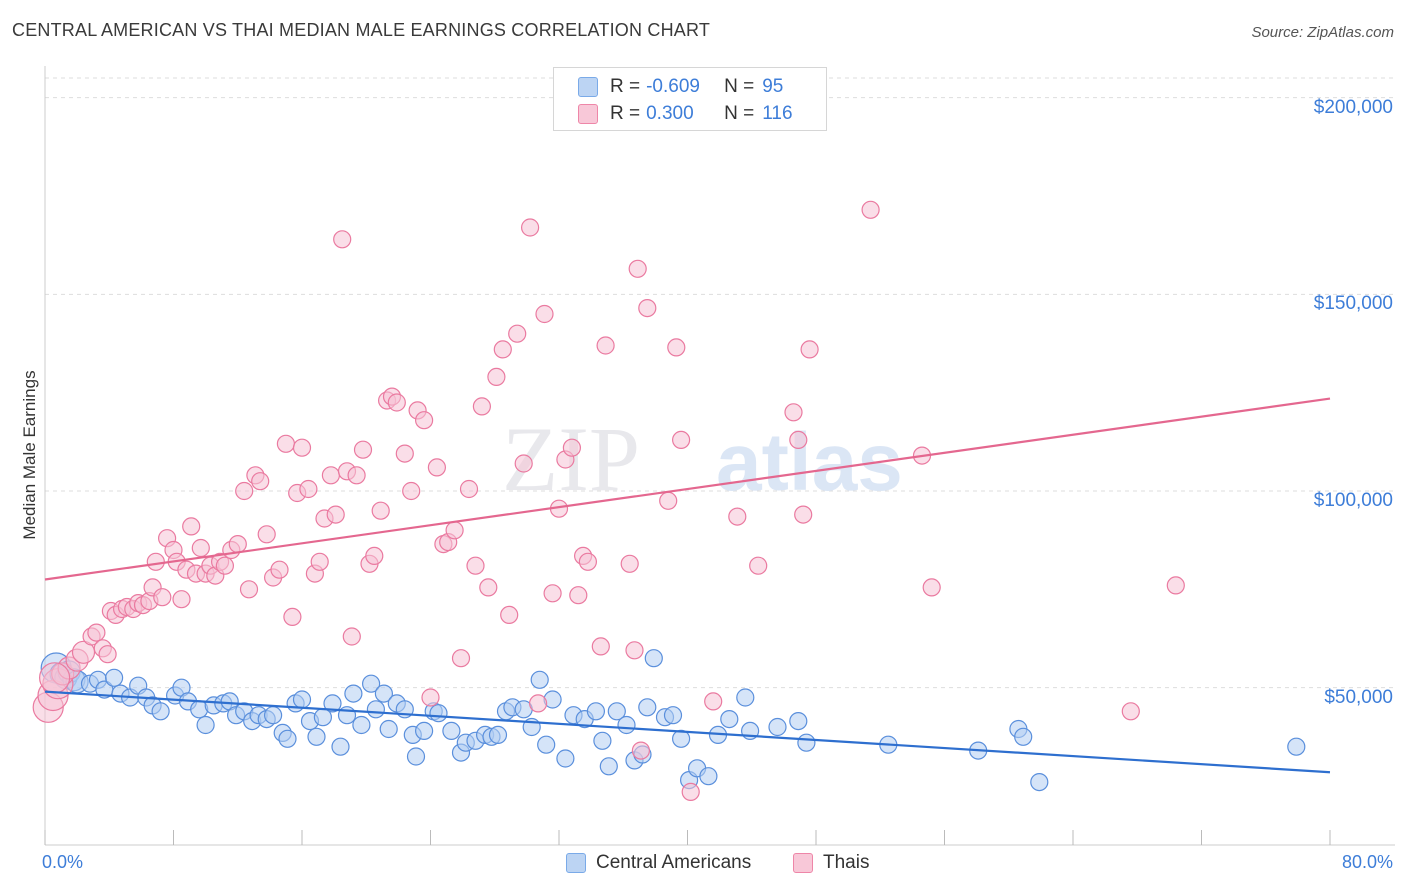 The height and width of the screenshot is (892, 1406). I want to click on source-label: Source: ZipAtlas.com, so click(1322, 32).